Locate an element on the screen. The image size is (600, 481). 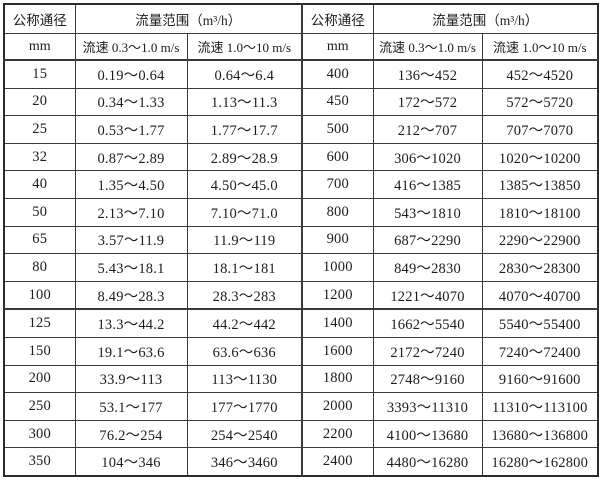
cell-flow-low-right: 2748～9160 is located at coordinates (427, 379).